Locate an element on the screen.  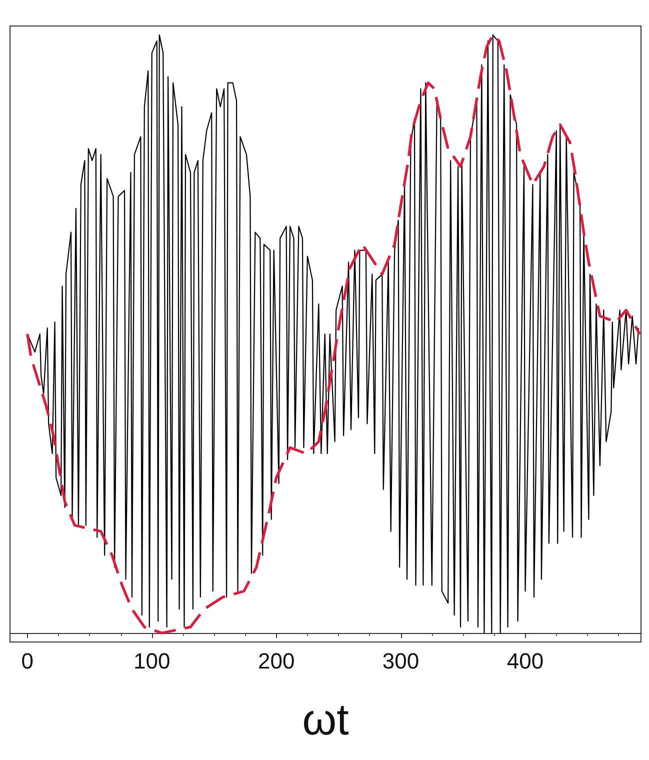
x-tick-label: 400 is located at coordinates (525, 661).